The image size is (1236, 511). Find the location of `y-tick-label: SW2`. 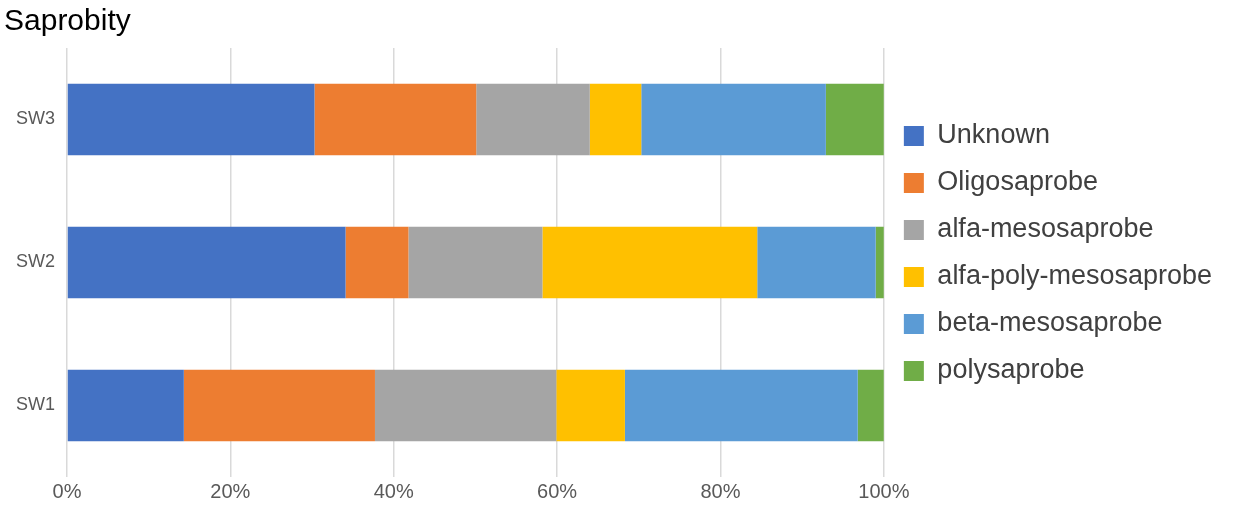

y-tick-label: SW2 is located at coordinates (35, 261).